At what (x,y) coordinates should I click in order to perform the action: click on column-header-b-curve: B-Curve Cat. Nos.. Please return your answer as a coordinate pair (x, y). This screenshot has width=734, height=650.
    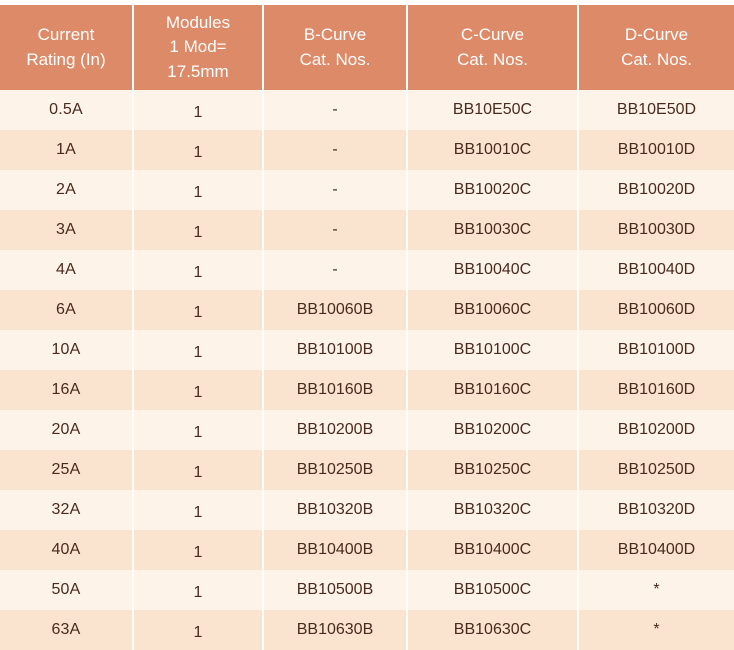
    Looking at the image, I should click on (335, 47).